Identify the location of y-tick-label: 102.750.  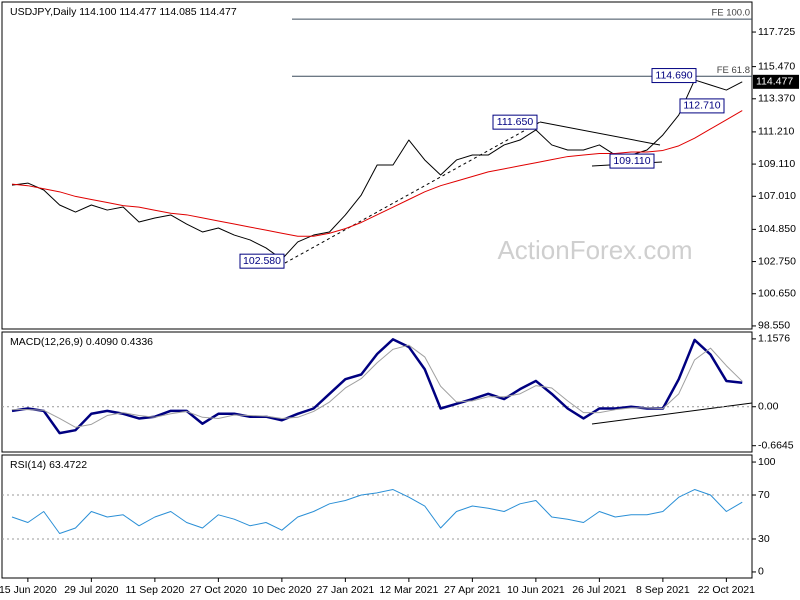
(777, 261).